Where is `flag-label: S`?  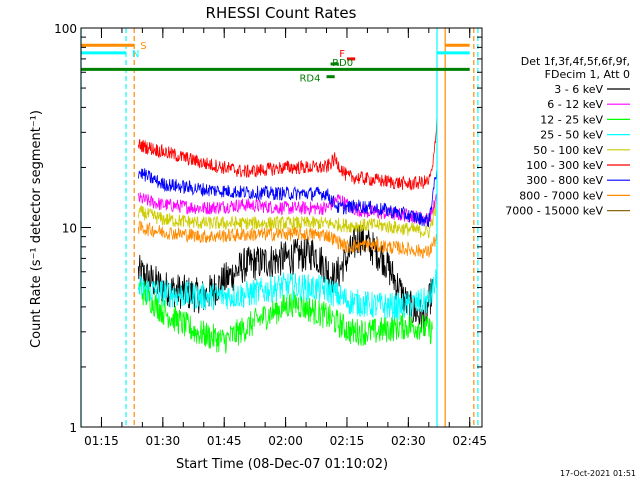 flag-label: S is located at coordinates (143, 46).